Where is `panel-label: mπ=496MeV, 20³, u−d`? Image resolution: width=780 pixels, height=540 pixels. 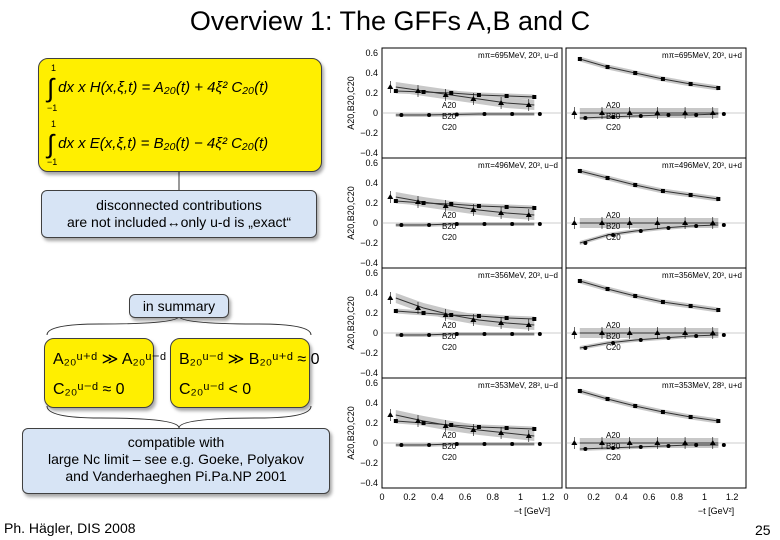
panel-label: mπ=496MeV, 20³, u−d is located at coordinates (518, 165).